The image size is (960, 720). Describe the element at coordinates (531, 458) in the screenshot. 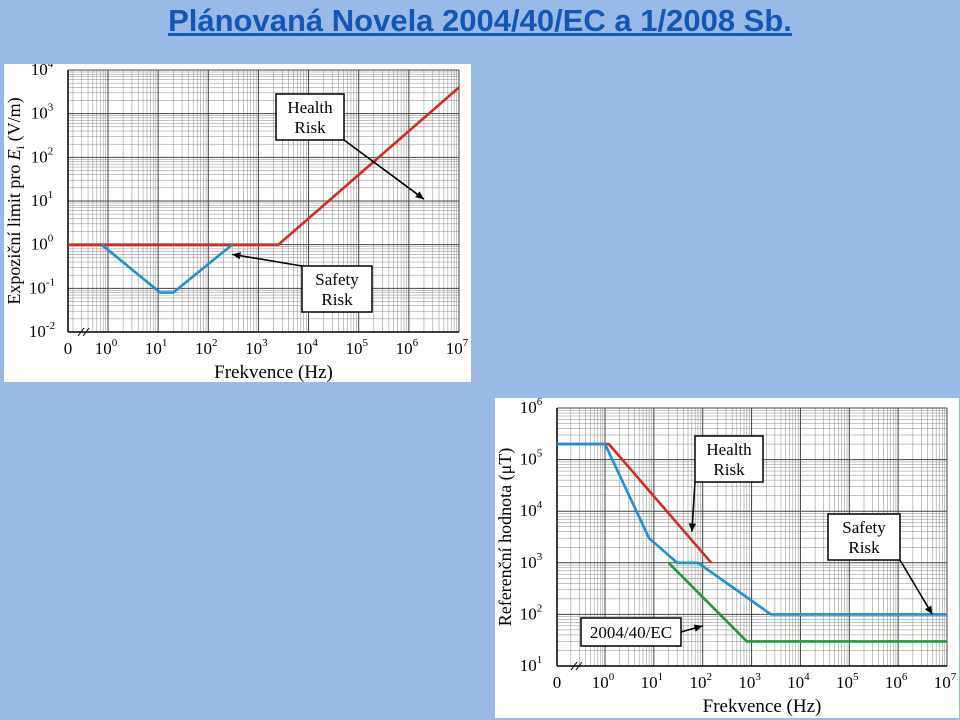

I see `y-tick-label: 10⁵` at that location.